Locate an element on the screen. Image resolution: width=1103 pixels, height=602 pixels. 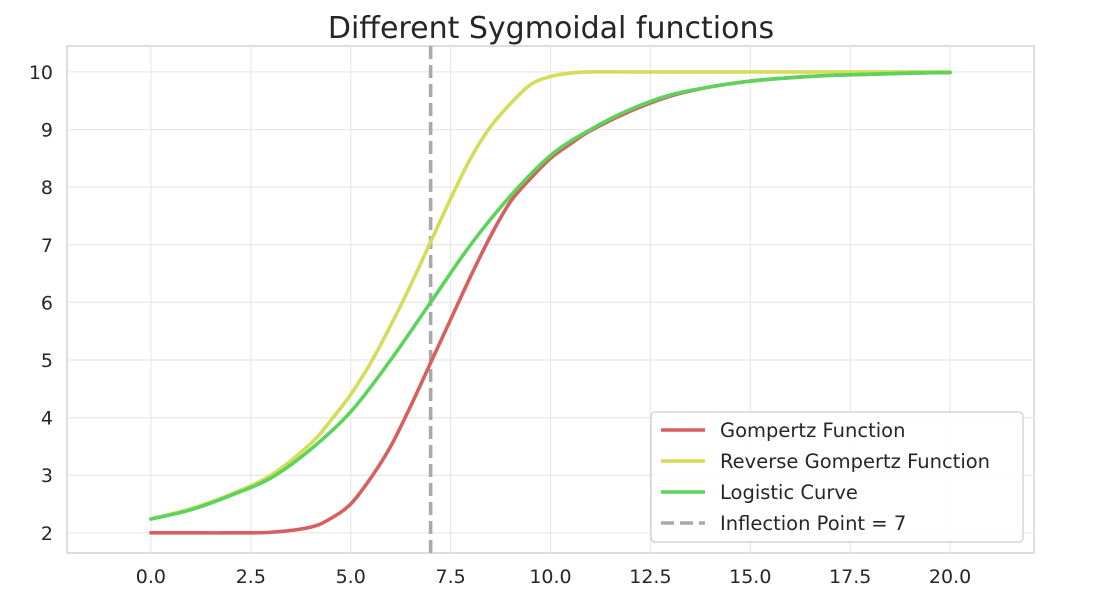
y-tick-label: 10 is located at coordinates (41, 73).